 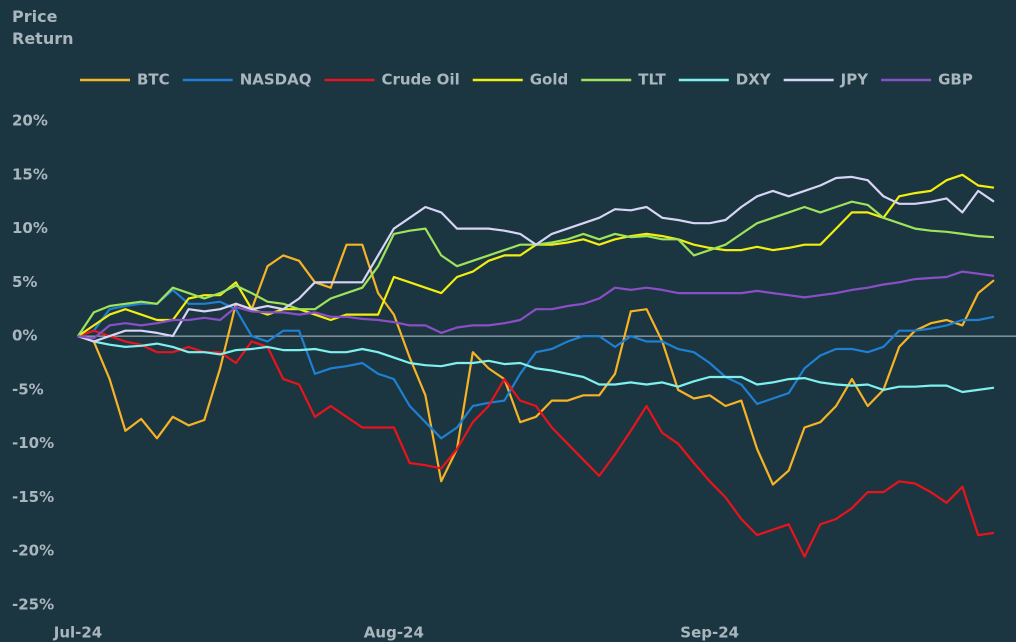 I want to click on y-tick-label: 0%, so click(x=24, y=336).